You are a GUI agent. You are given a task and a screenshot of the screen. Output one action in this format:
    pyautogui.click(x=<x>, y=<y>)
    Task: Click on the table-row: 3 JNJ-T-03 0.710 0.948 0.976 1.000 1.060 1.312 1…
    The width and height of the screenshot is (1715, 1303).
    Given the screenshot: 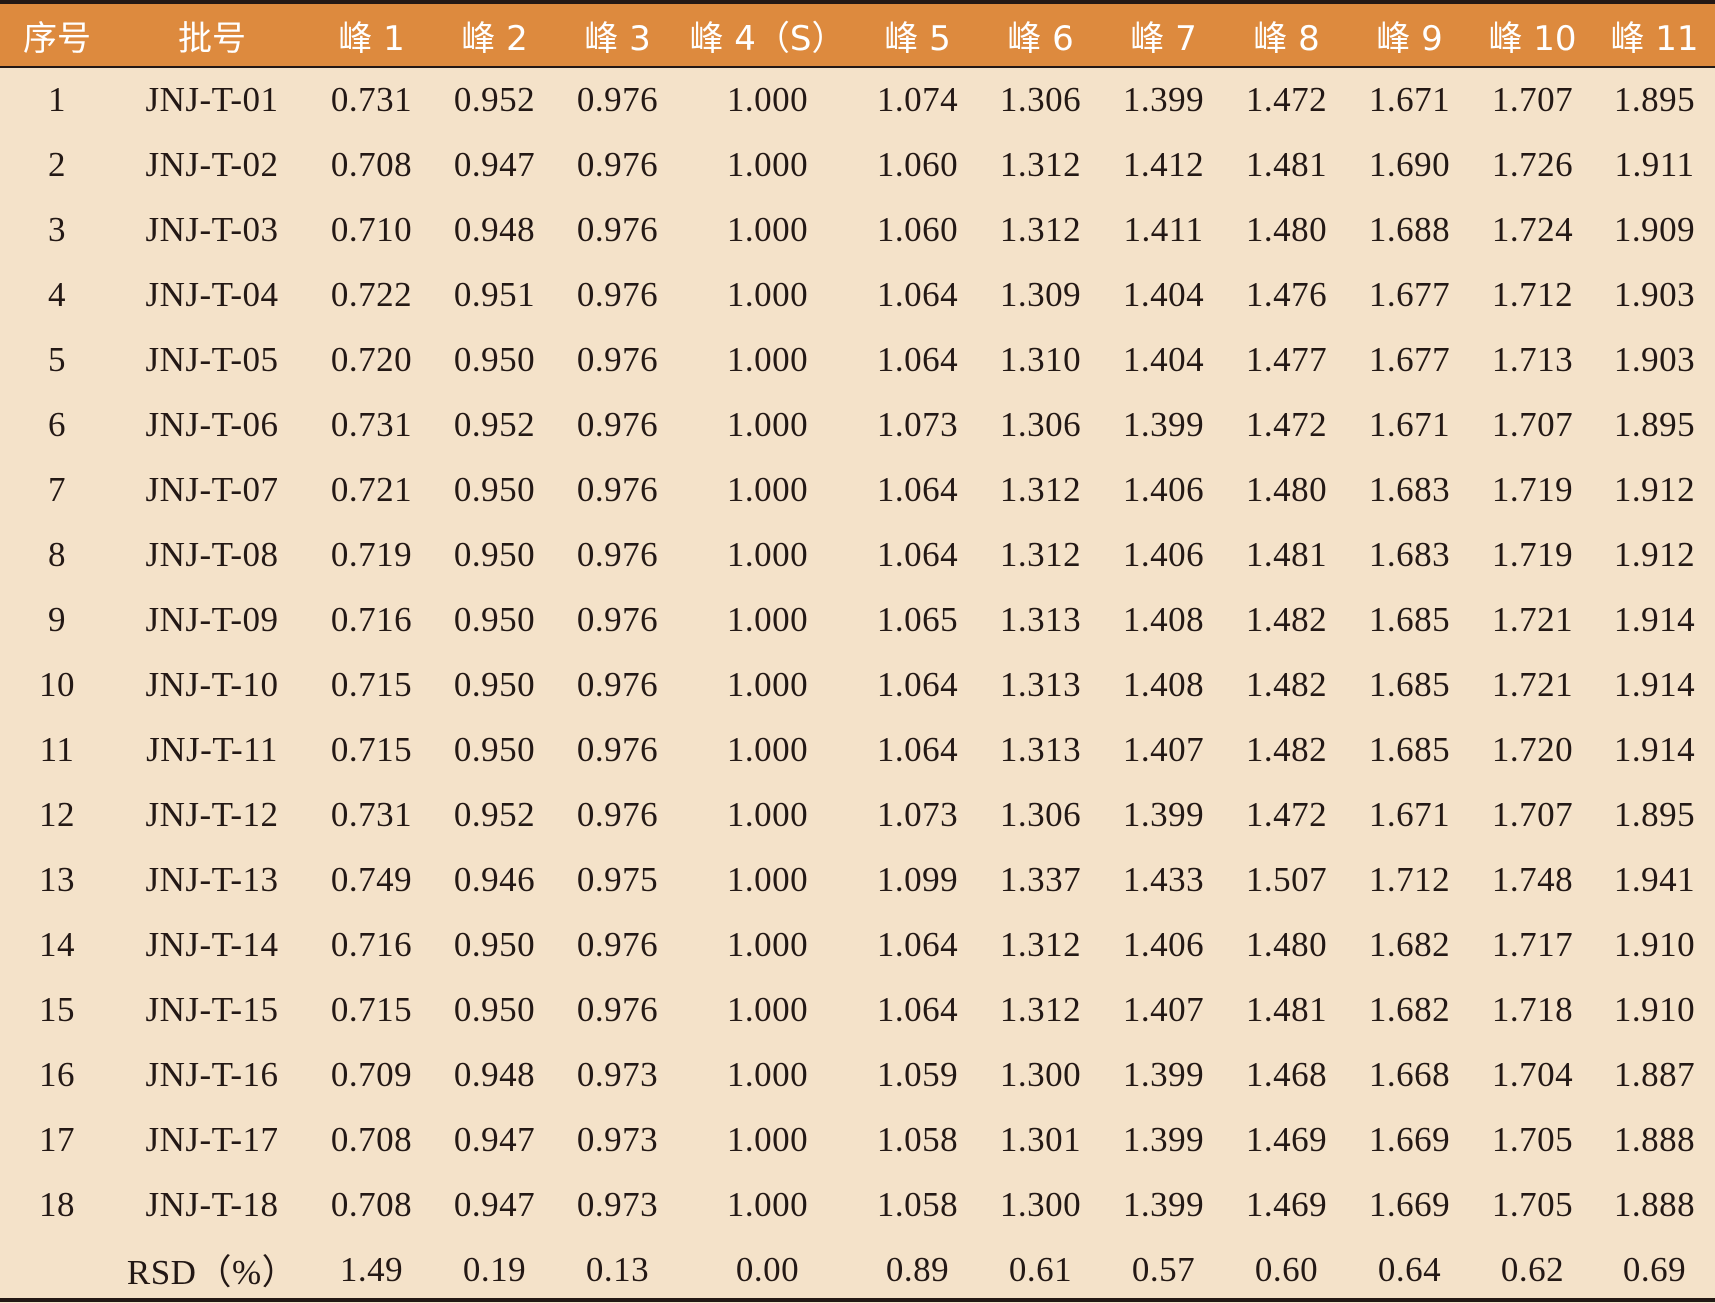 What is the action you would take?
    pyautogui.click(x=857, y=229)
    